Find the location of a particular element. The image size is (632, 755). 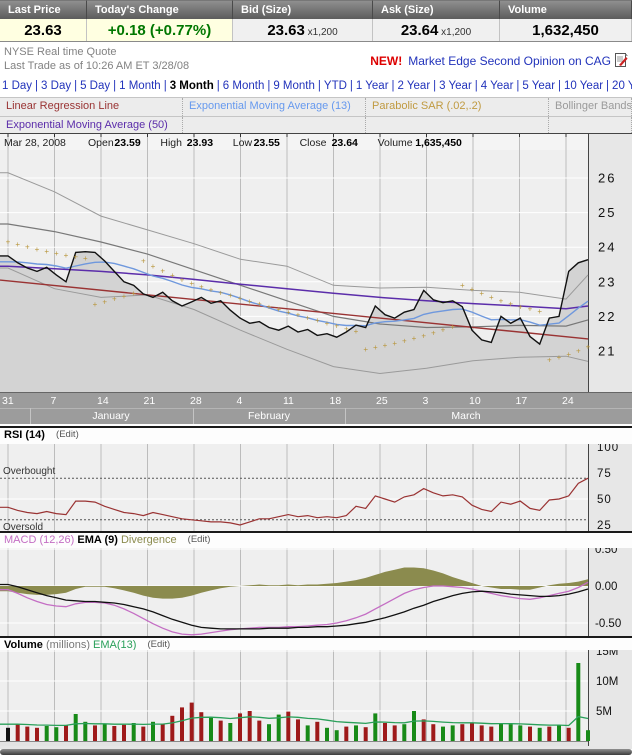

legend-item-row1-3: Bollinger Bands (20,2) is located at coordinates (590, 107).